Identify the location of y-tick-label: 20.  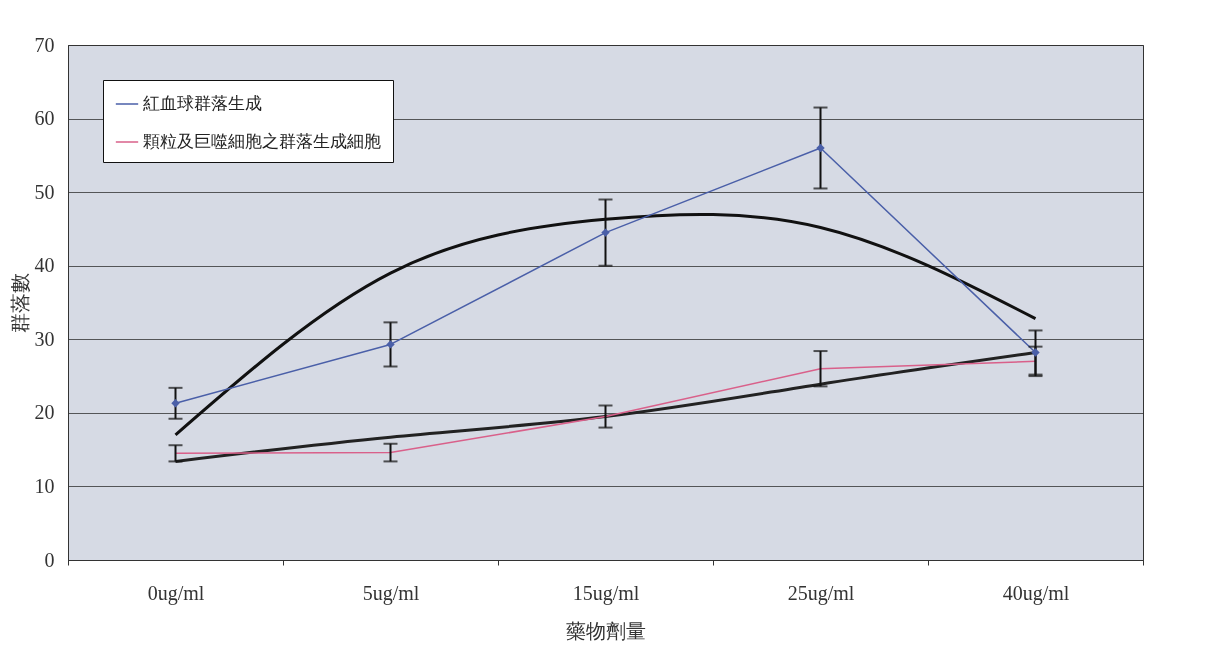
(44, 412).